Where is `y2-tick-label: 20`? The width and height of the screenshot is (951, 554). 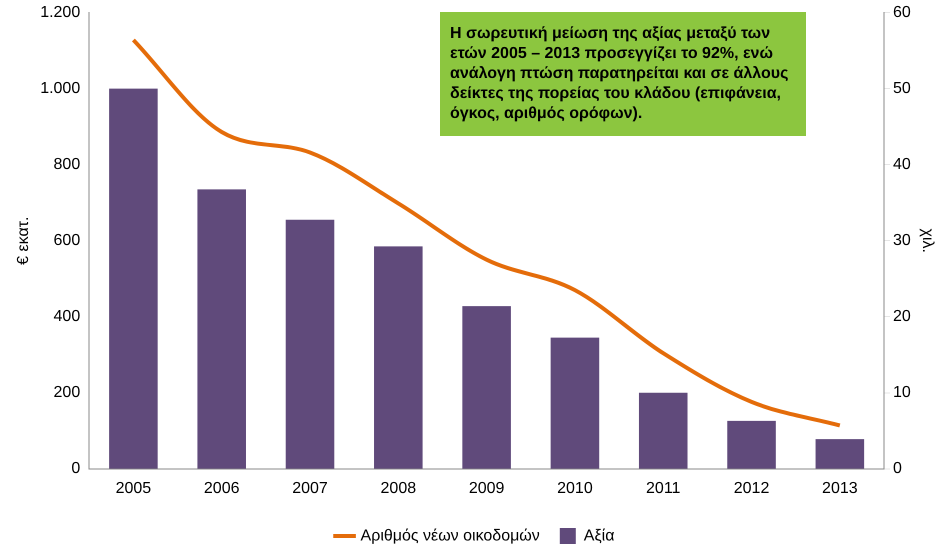 y2-tick-label: 20 is located at coordinates (902, 317).